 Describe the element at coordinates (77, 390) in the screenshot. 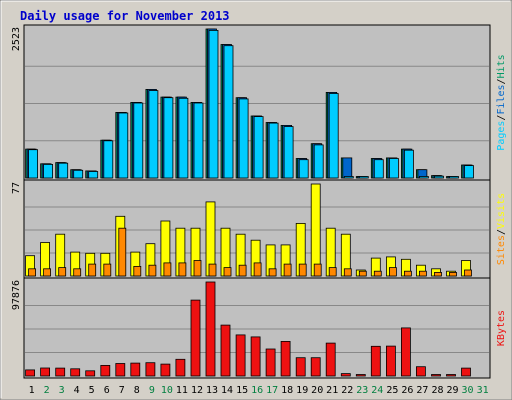

I see `day-label-4: 4` at that location.